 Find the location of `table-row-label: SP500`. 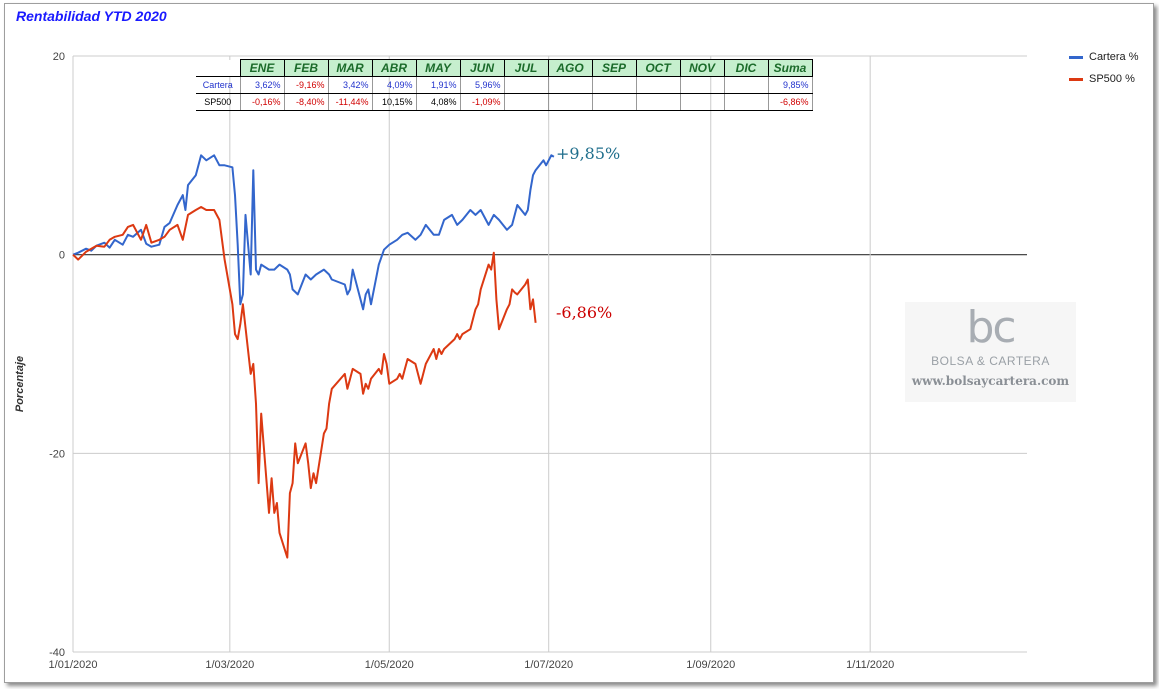

table-row-label: SP500 is located at coordinates (218, 102).